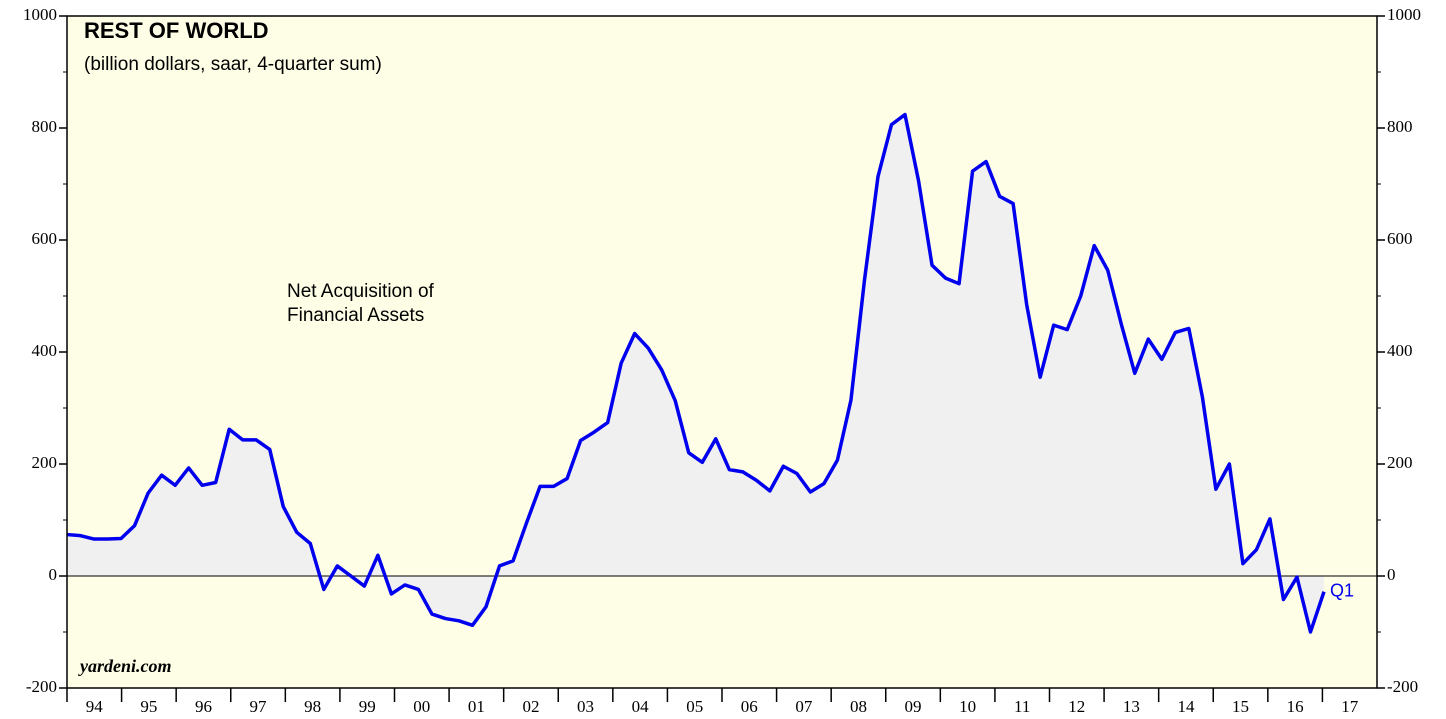 The image size is (1446, 719). What do you see at coordinates (45, 238) in the screenshot?
I see `y-tick-label: 600` at bounding box center [45, 238].